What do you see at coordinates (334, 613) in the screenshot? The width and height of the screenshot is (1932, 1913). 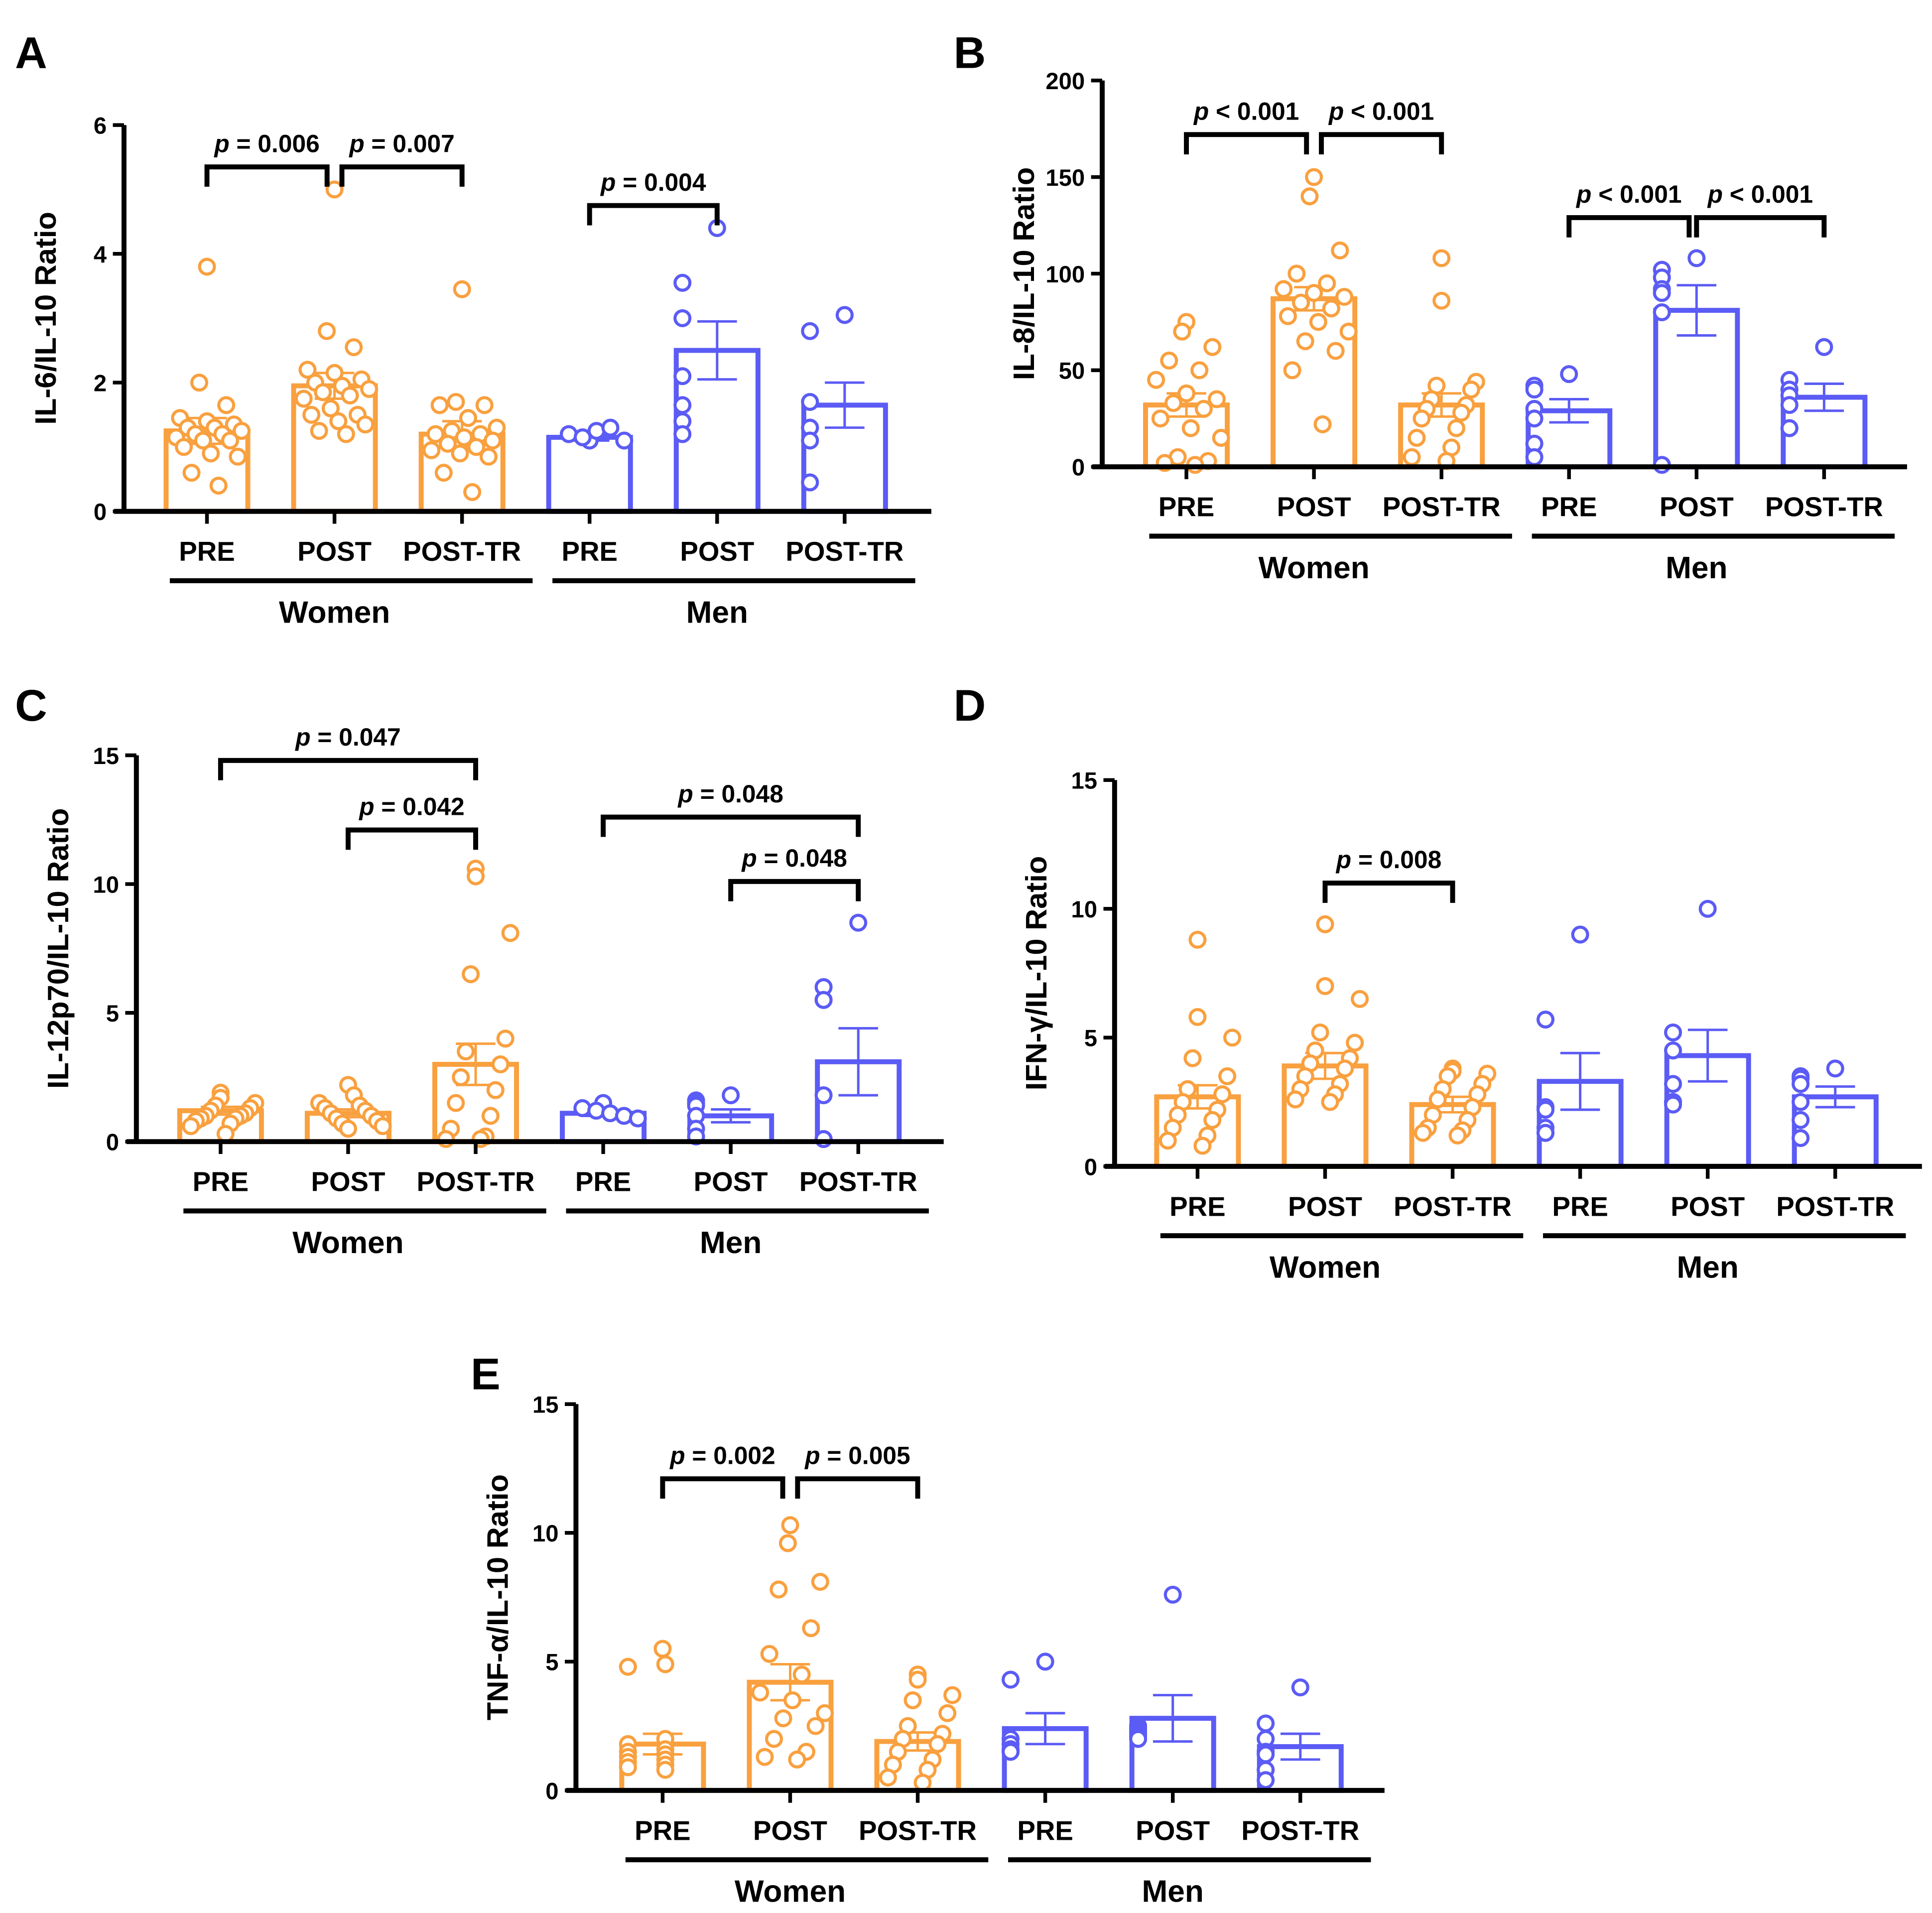 I see `group-label: Women` at bounding box center [334, 613].